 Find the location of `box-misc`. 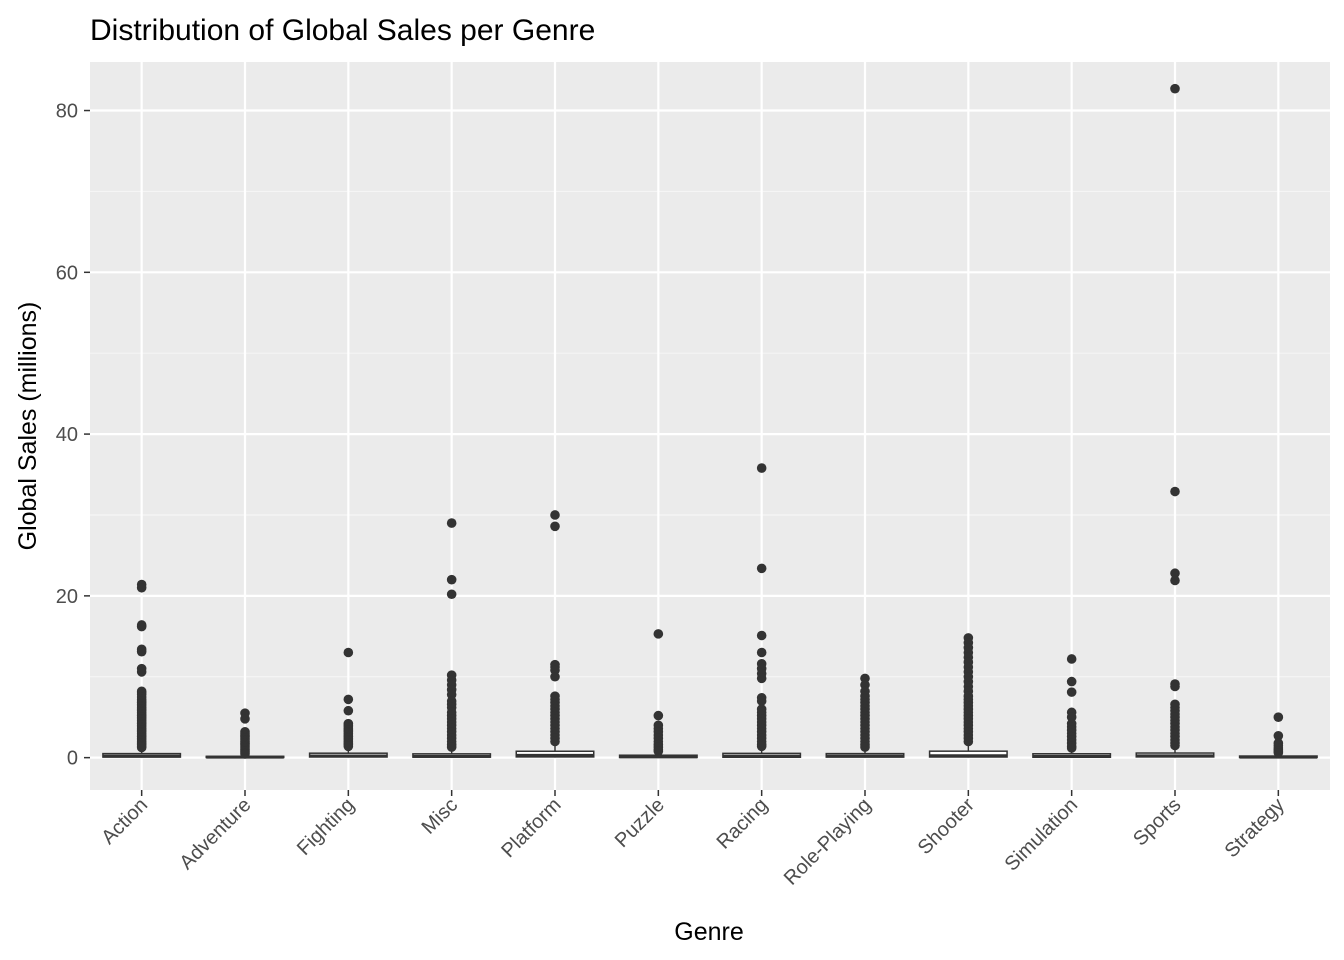

box-misc is located at coordinates (452, 638).